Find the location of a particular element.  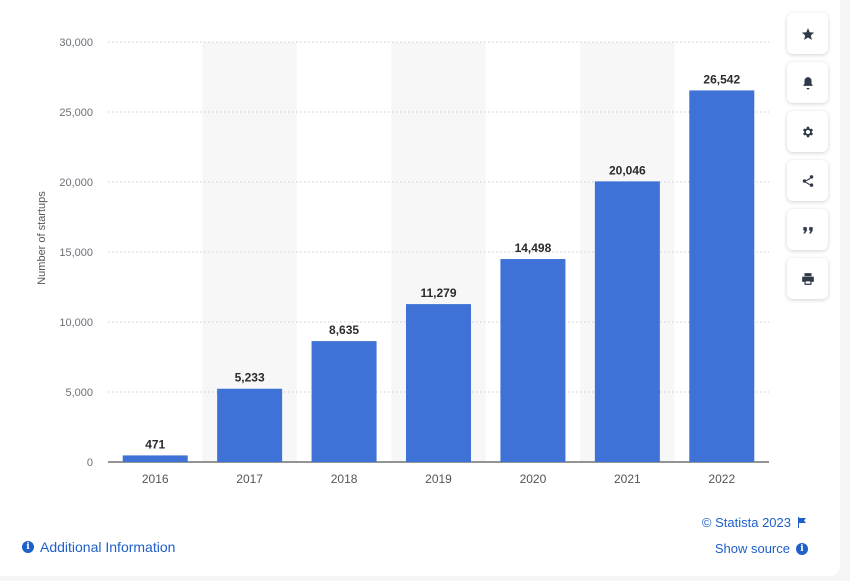

x-tick-label: 2017 is located at coordinates (249, 479).